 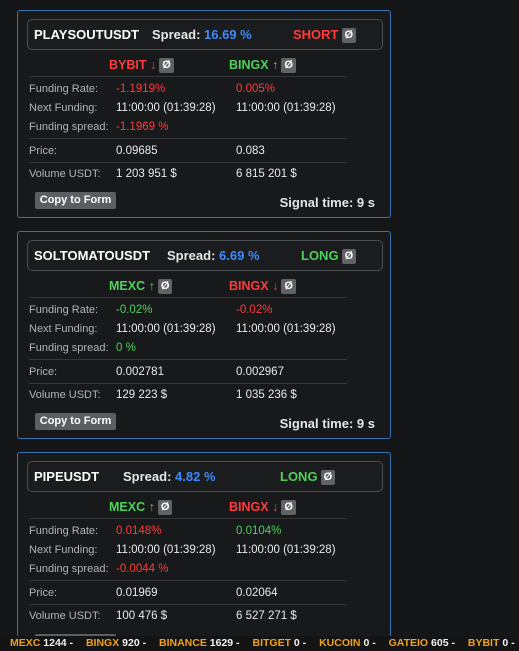 I want to click on ticker-exchange: MEXC, so click(x=25, y=643).